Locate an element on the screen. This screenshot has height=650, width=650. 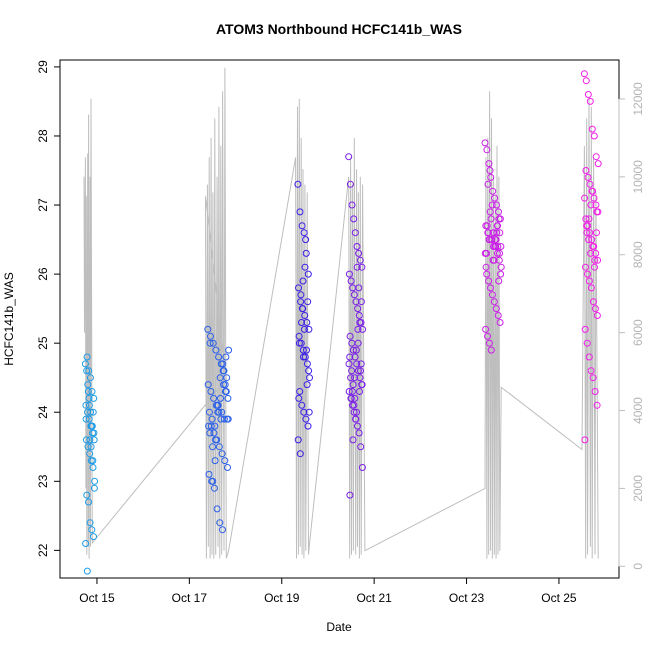
y-axis-label: HCFC141b_WAS is located at coordinates (9, 319).